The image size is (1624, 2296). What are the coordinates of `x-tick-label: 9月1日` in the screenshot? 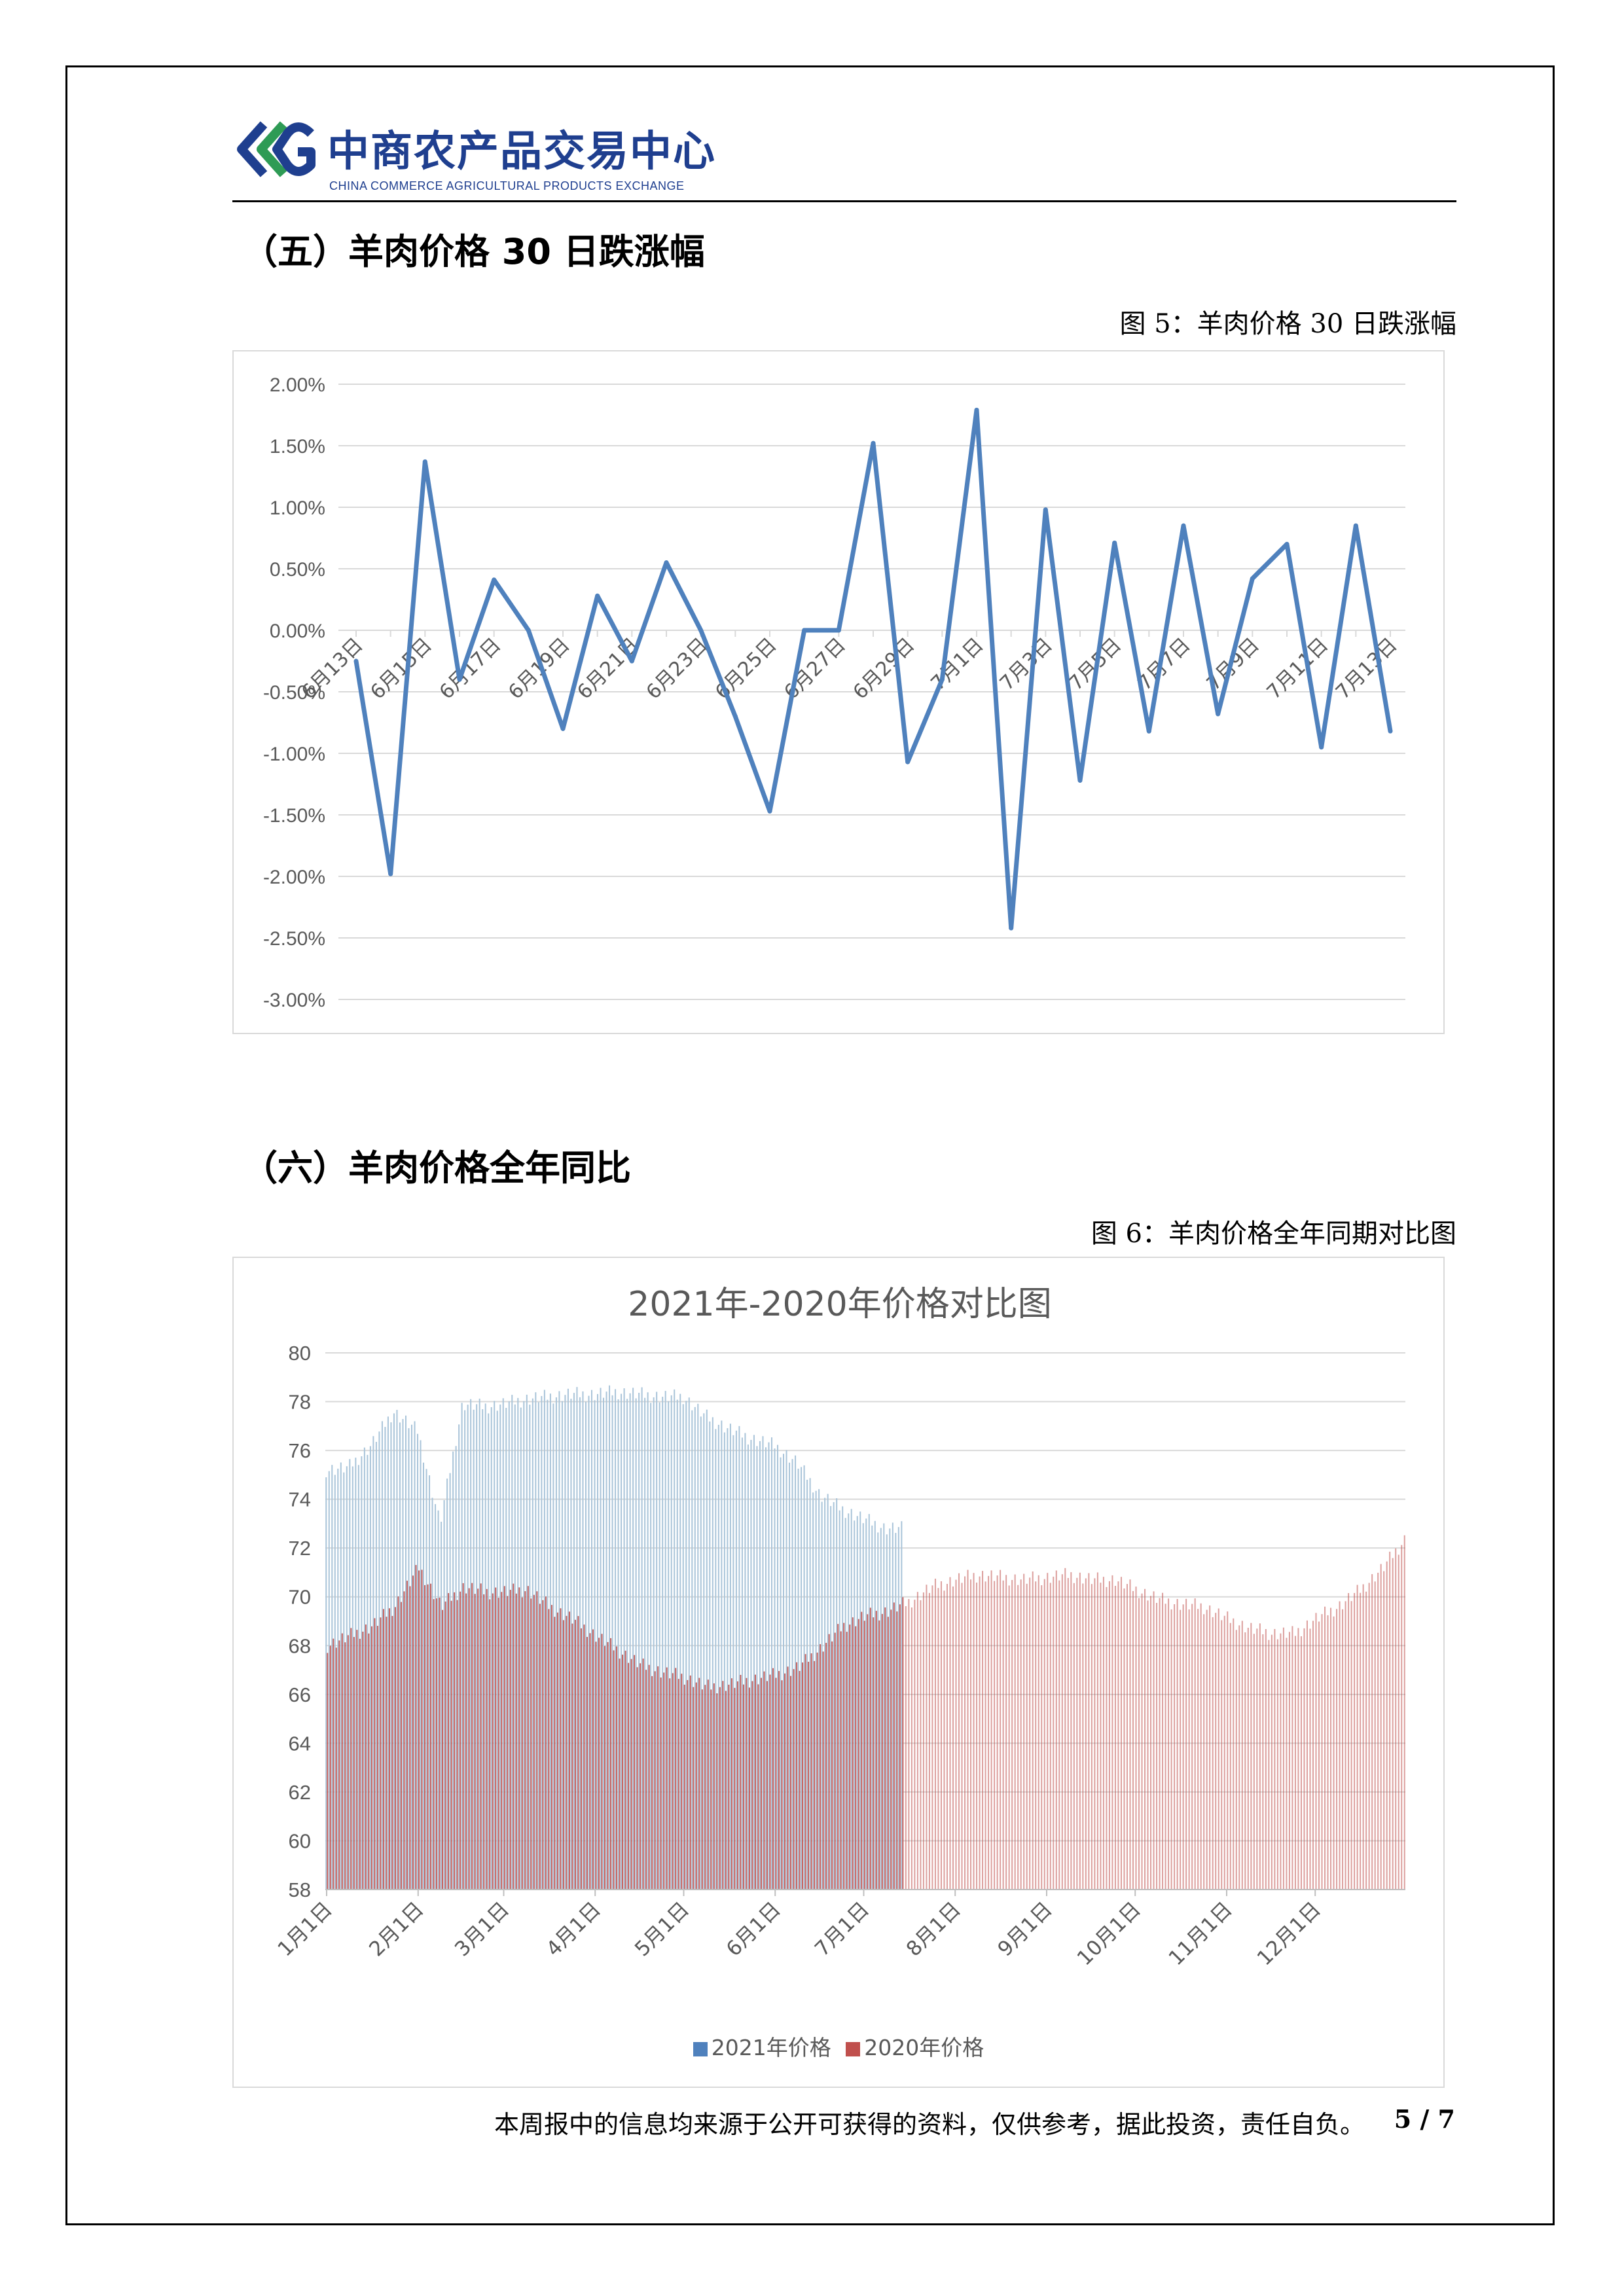 It's located at (1024, 1929).